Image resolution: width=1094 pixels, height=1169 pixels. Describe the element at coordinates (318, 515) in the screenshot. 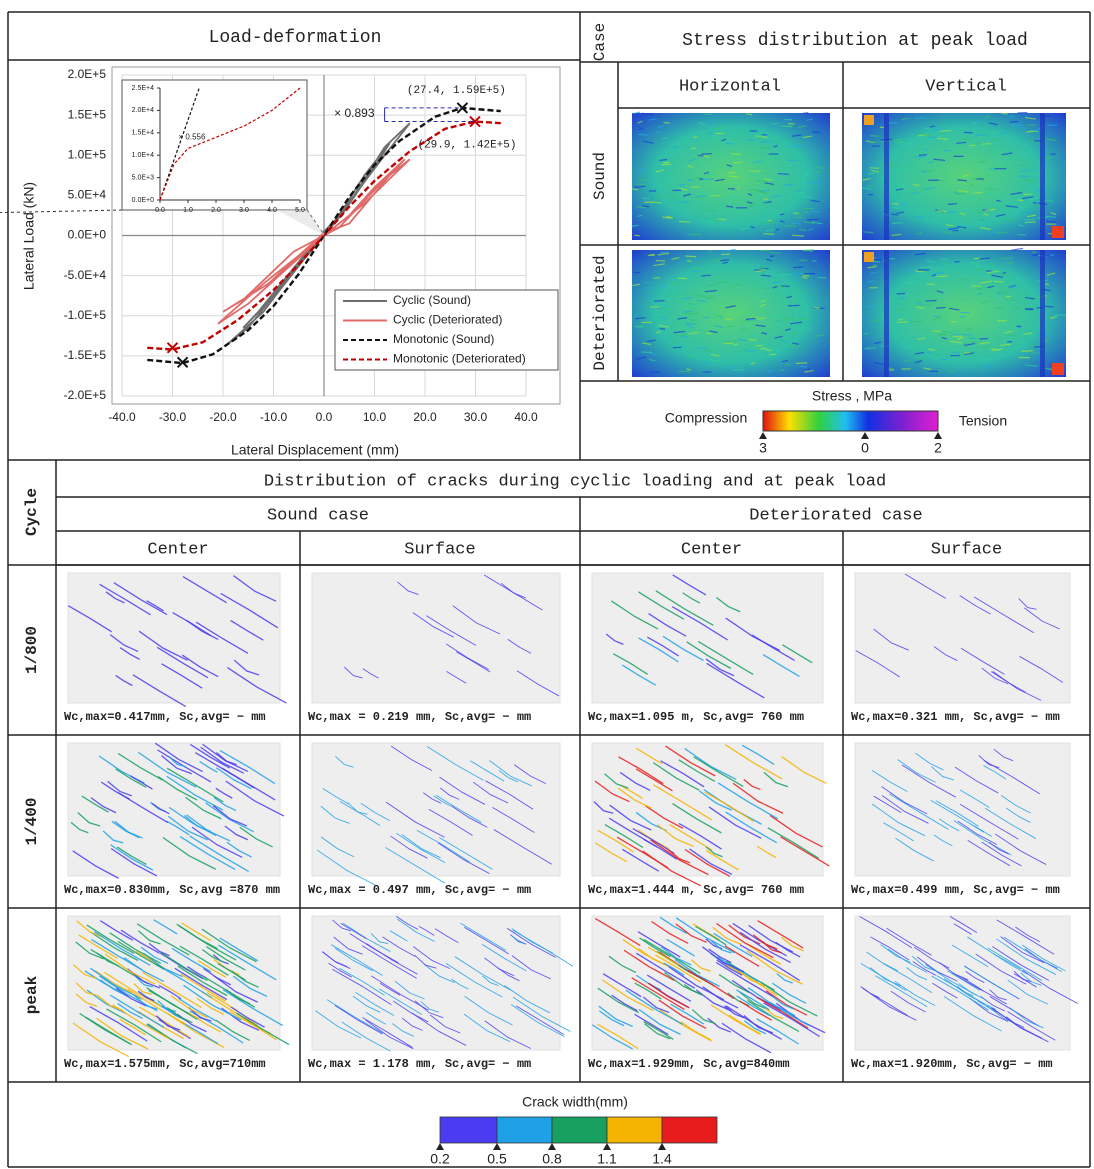

I see `case-header: Sound case` at that location.